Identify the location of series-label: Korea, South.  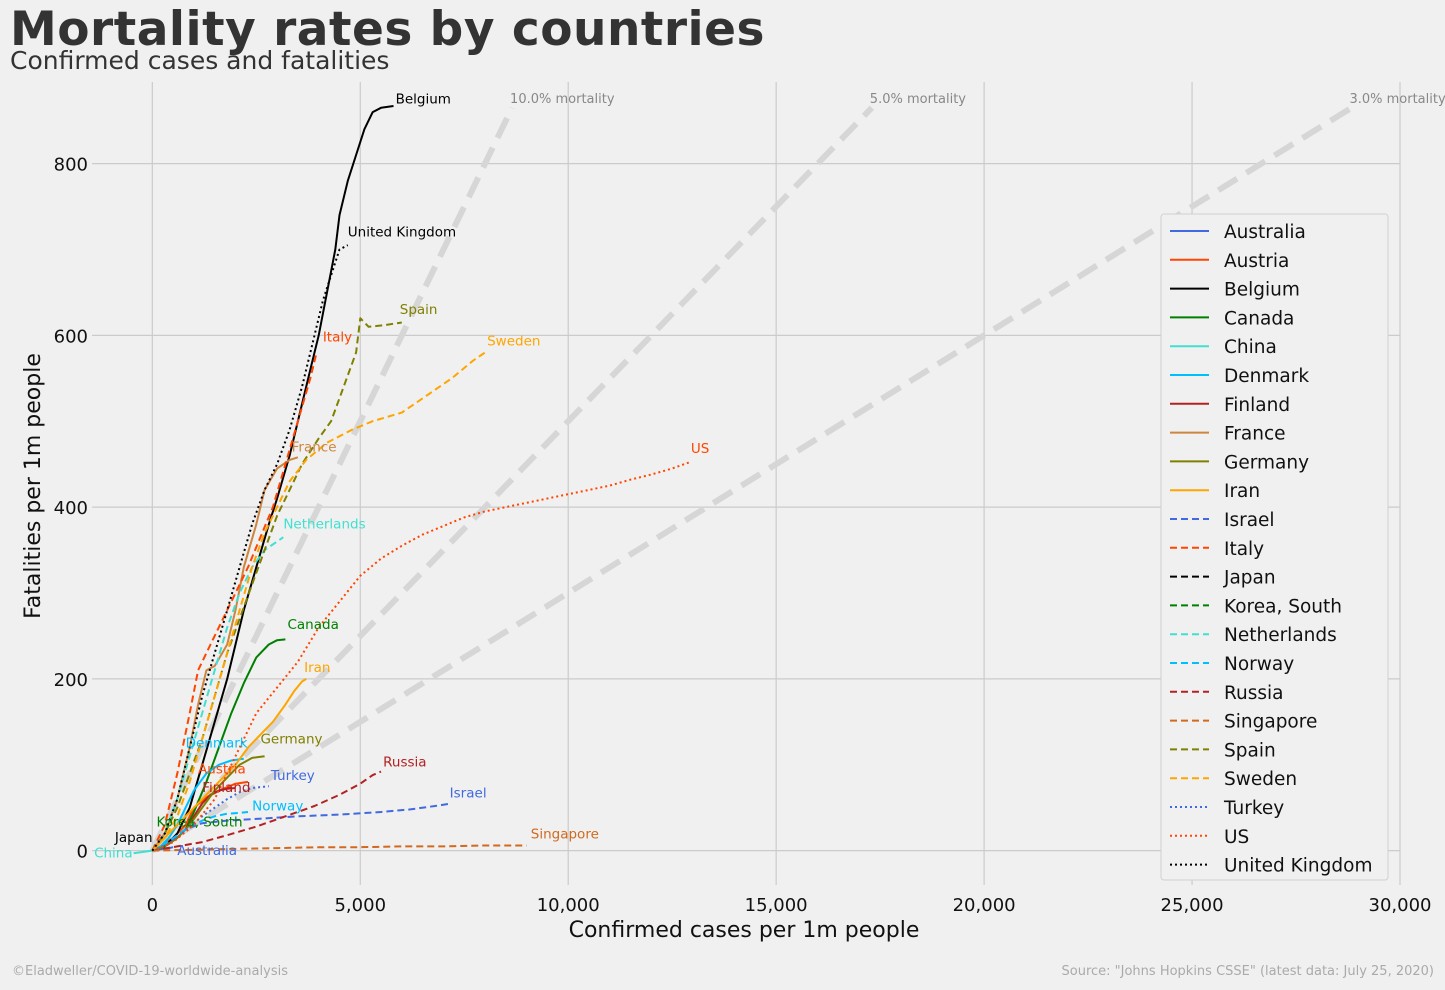
(199, 823).